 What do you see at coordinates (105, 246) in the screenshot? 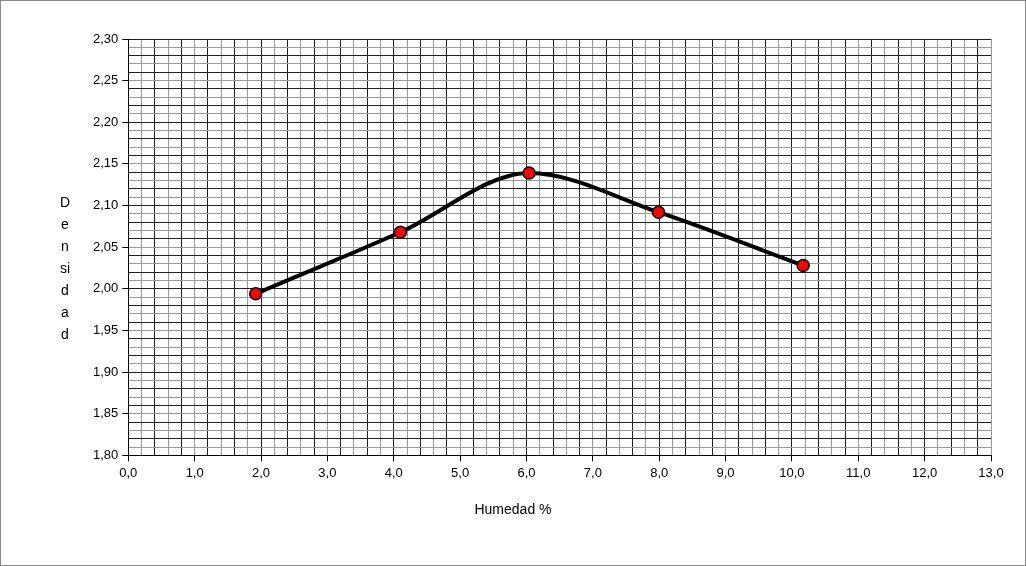
I see `y-tick-label: 2,05` at bounding box center [105, 246].